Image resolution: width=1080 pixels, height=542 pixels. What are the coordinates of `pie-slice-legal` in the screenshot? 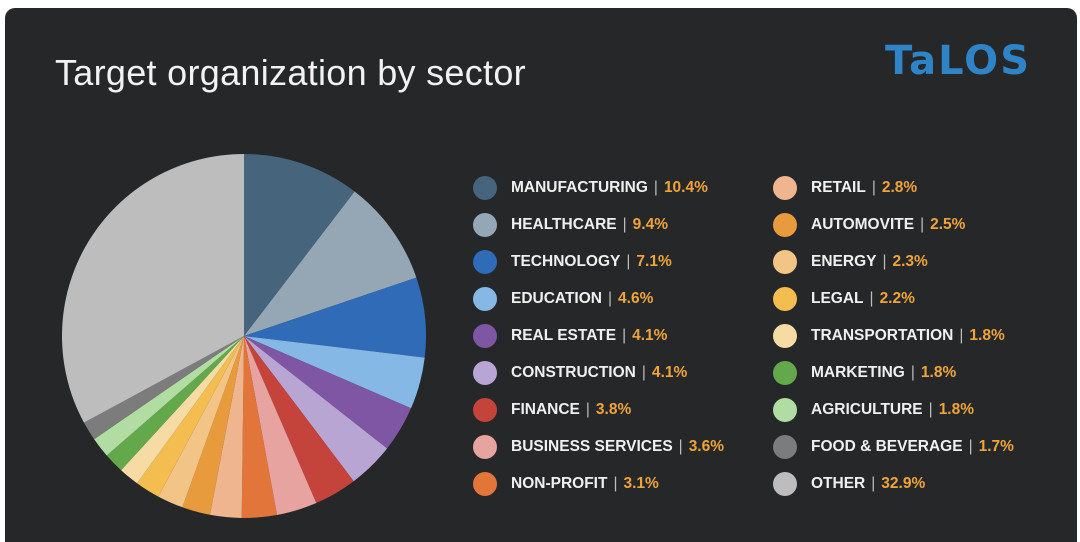 It's located at (190, 416).